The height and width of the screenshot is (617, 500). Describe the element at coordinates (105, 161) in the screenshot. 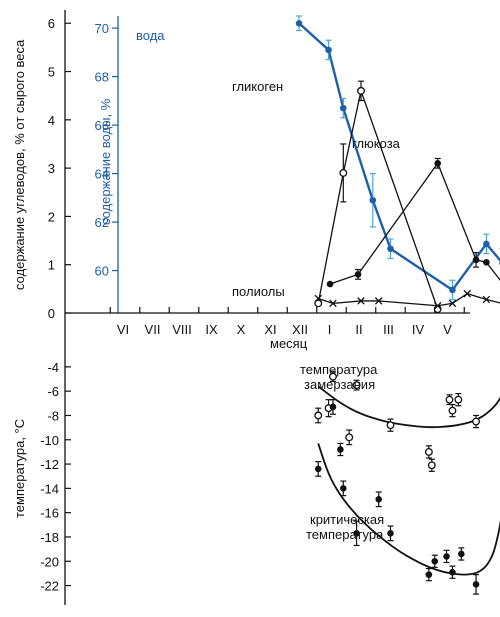

I see `y-axis-label-right: содержание воды, %` at that location.